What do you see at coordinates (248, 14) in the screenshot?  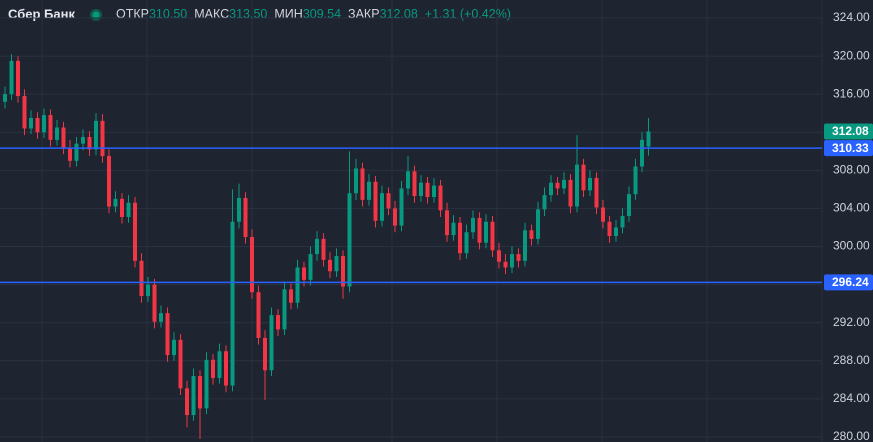 I see `legend-value: 313.50` at bounding box center [248, 14].